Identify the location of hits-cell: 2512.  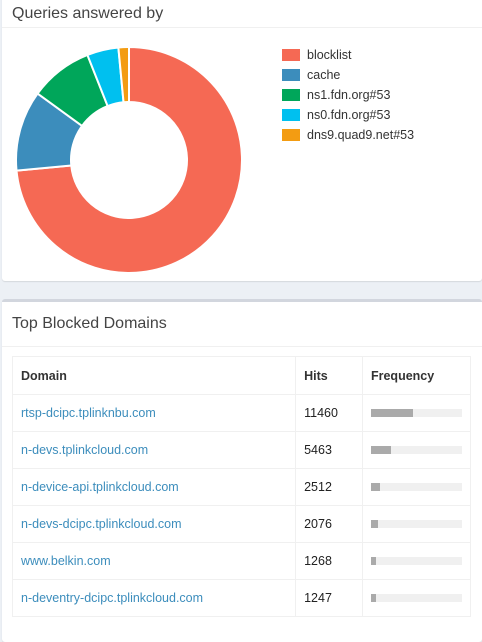
(329, 487).